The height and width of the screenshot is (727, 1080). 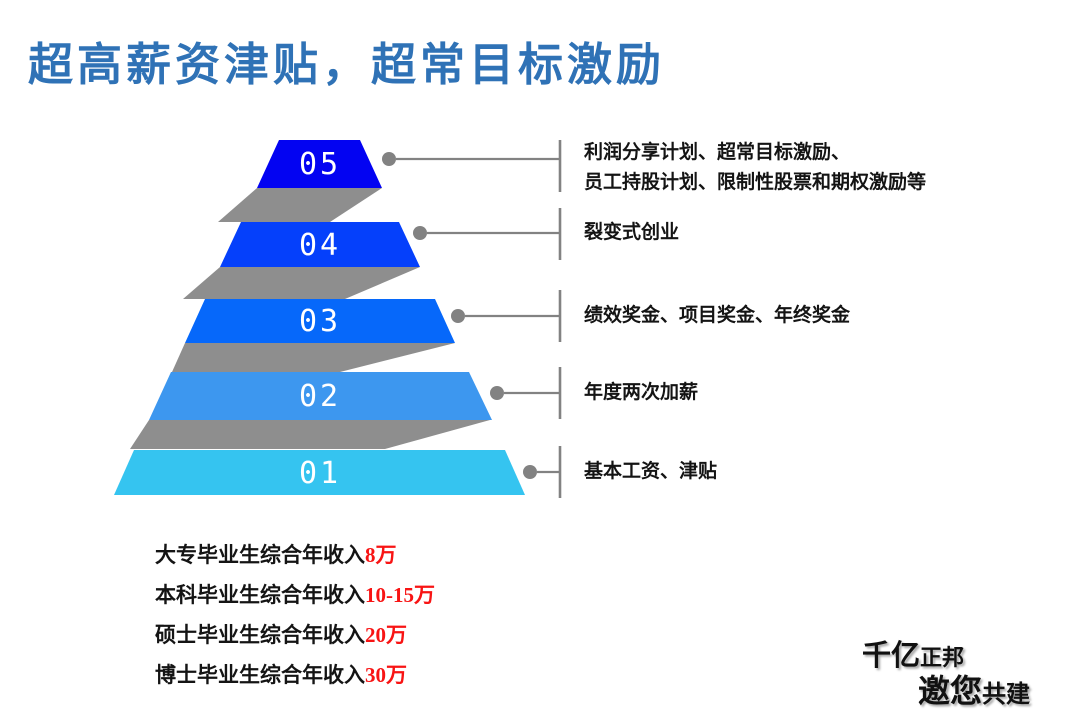 I want to click on salary-amount: 10-15万, so click(x=400, y=595).